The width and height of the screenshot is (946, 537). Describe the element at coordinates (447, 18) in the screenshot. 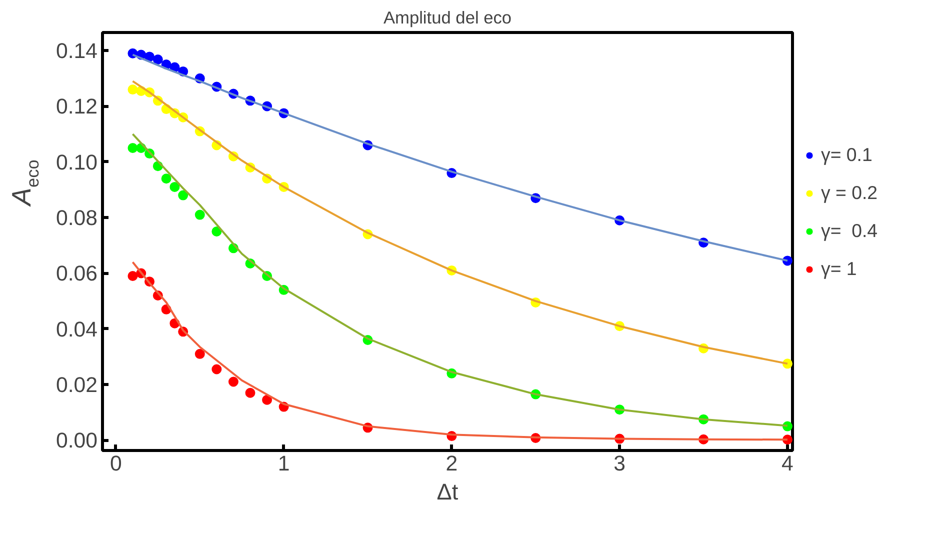

I see `chart-title: Amplitud del eco` at that location.